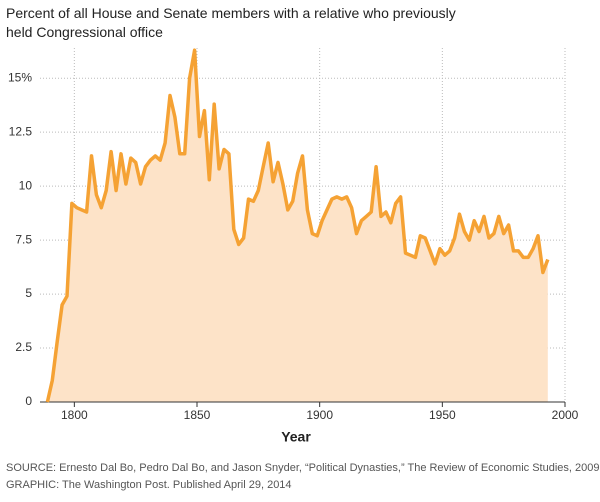  I want to click on y-tick-label: 7.5, so click(23, 239).